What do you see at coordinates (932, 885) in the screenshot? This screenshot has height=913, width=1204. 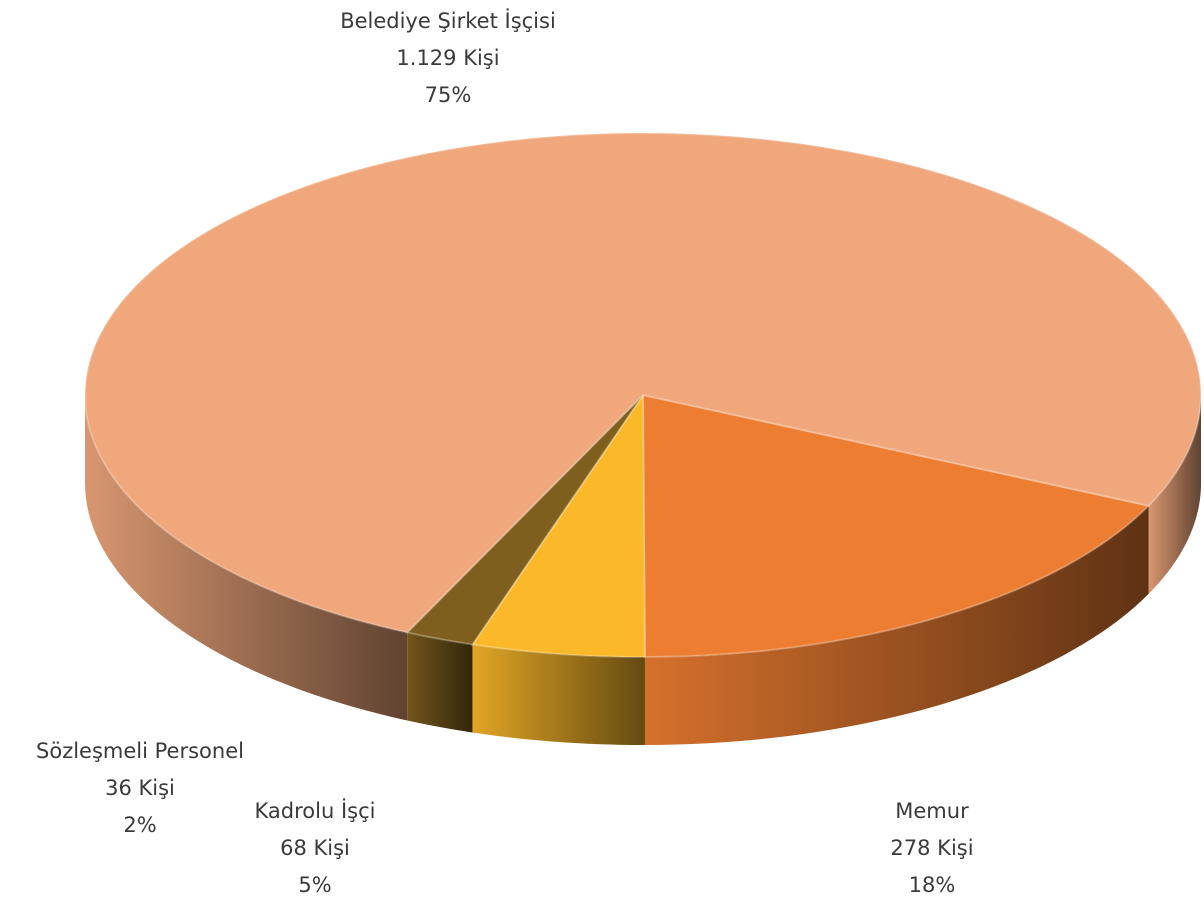 I see `percent-label: 18%` at bounding box center [932, 885].